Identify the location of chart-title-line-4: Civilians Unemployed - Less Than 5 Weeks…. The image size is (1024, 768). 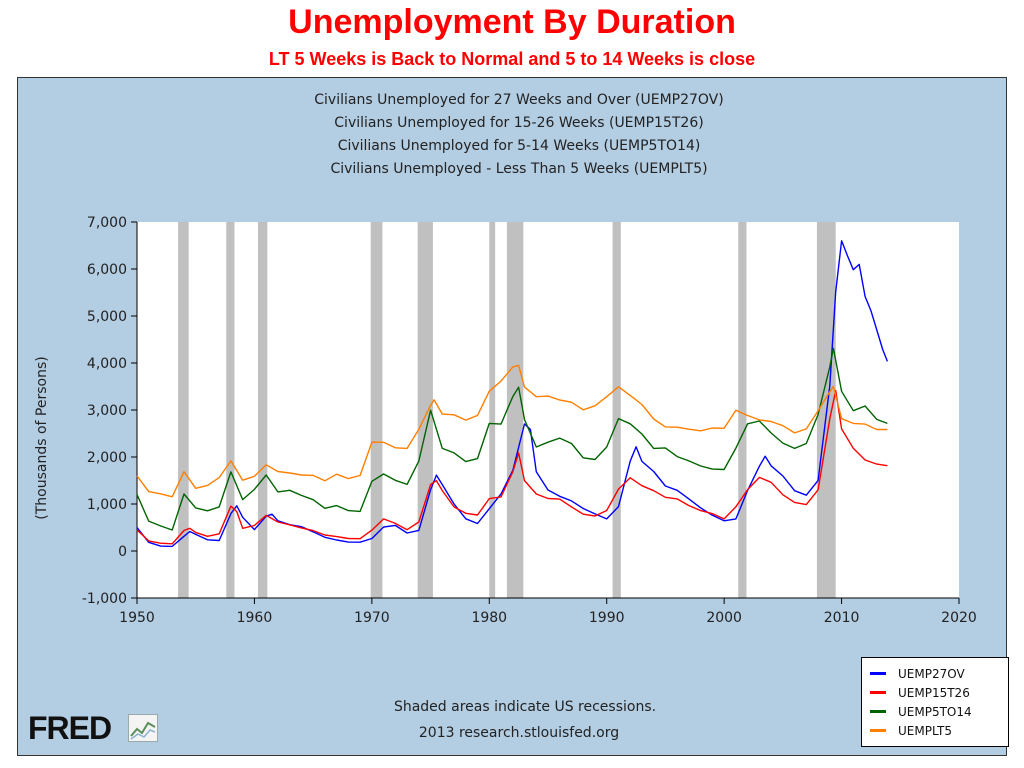
(518, 169).